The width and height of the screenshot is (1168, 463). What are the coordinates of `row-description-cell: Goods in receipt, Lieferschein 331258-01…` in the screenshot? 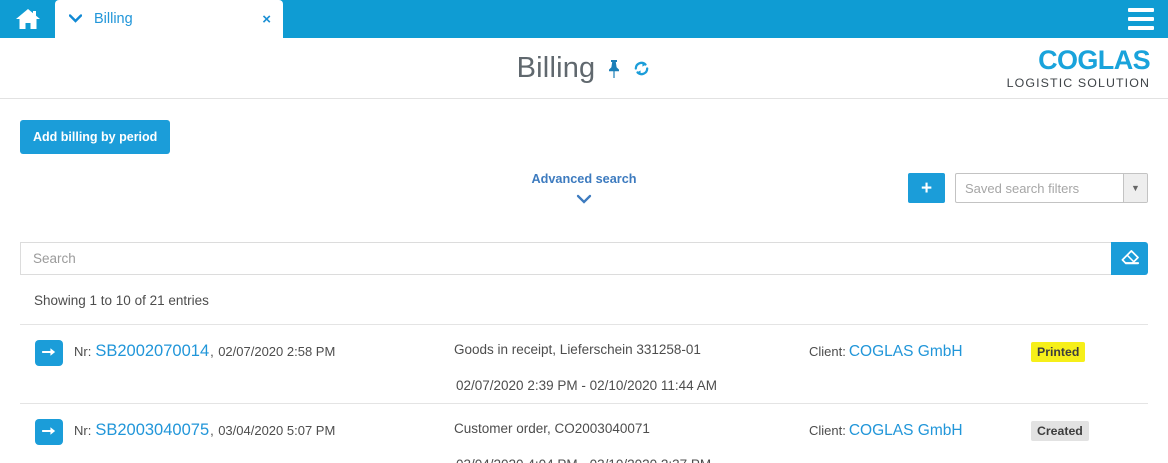 It's located at (631, 365).